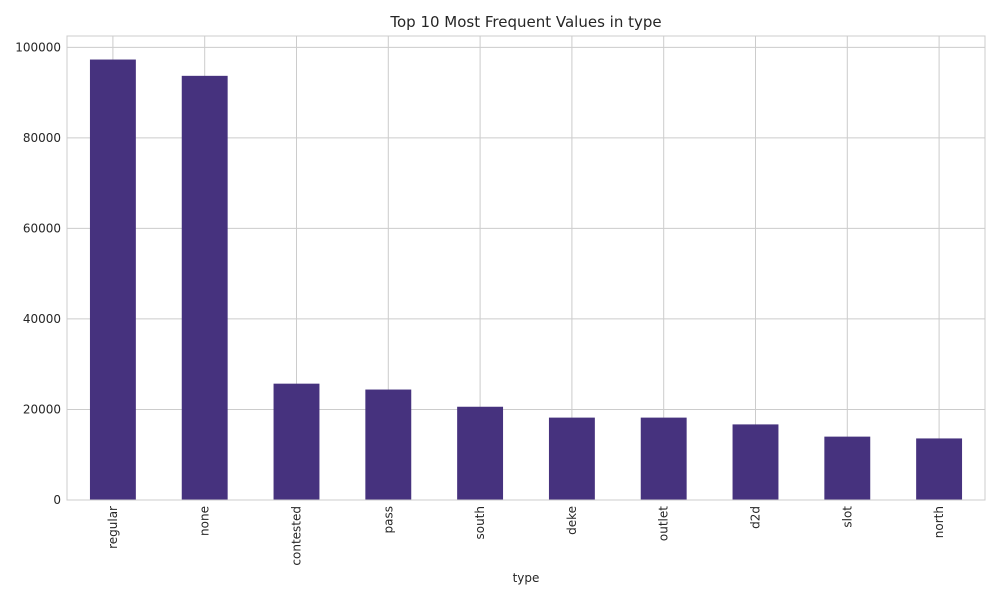 Image resolution: width=1000 pixels, height=600 pixels. What do you see at coordinates (204, 288) in the screenshot?
I see `bar-none` at bounding box center [204, 288].